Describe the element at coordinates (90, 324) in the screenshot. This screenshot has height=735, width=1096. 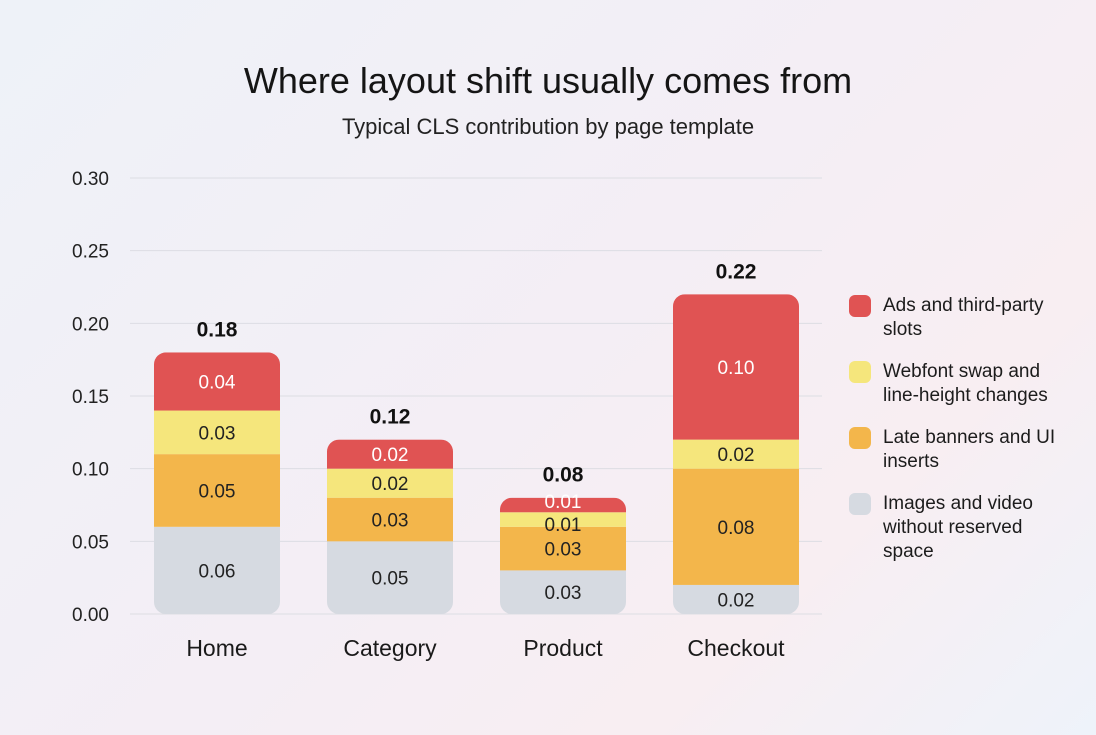
I see `y-tick-label: 0.20` at that location.